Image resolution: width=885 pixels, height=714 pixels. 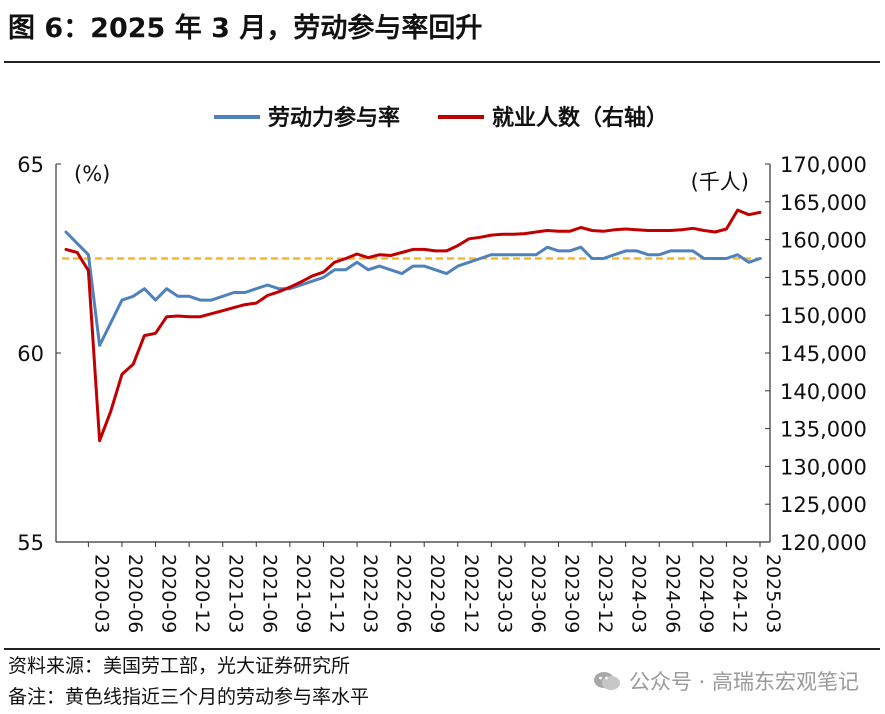 What do you see at coordinates (30, 543) in the screenshot?
I see `left-tick-label: 55` at bounding box center [30, 543].